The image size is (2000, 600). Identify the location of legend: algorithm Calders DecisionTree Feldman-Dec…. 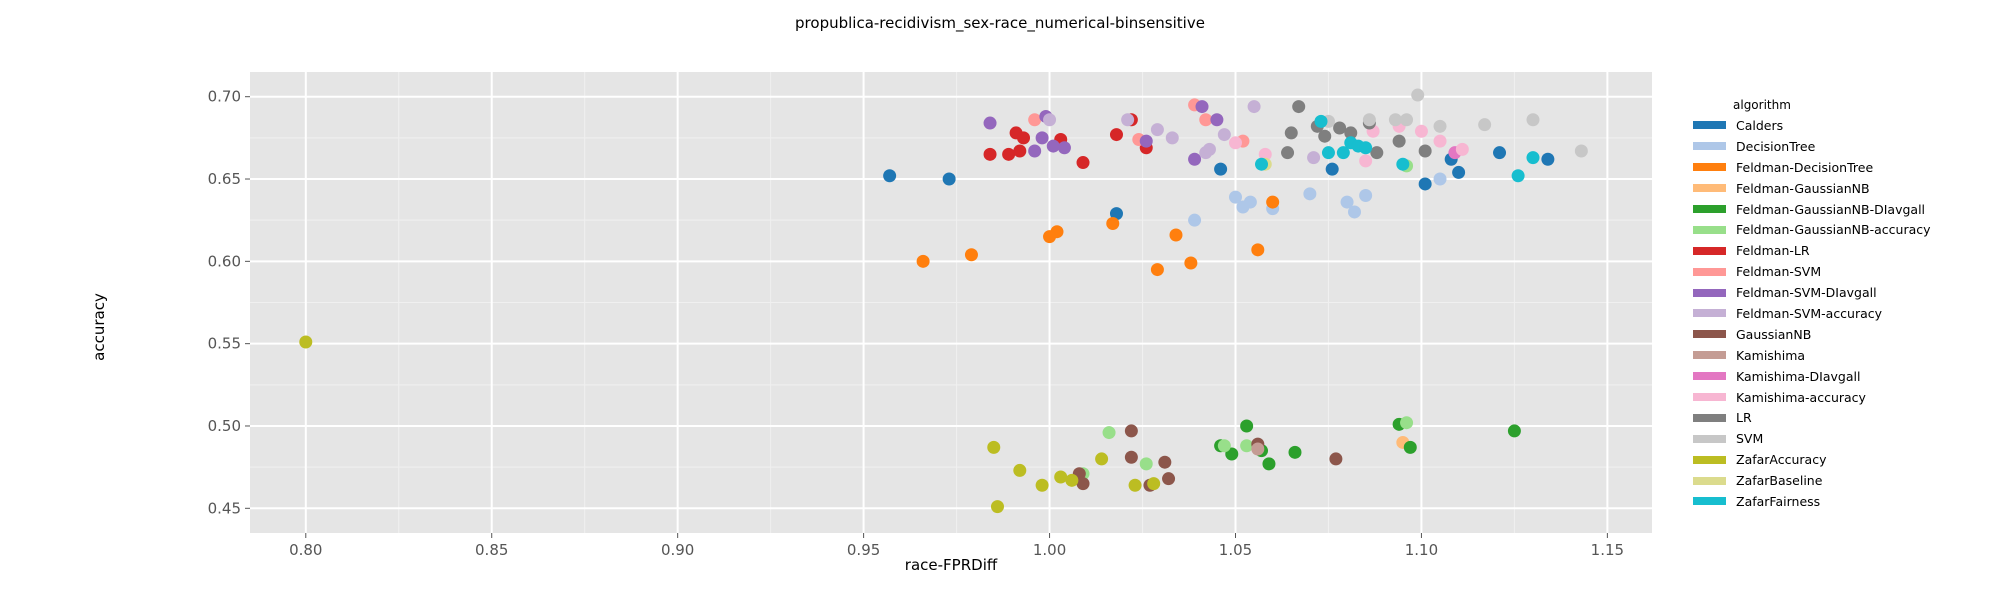
(1812, 303).